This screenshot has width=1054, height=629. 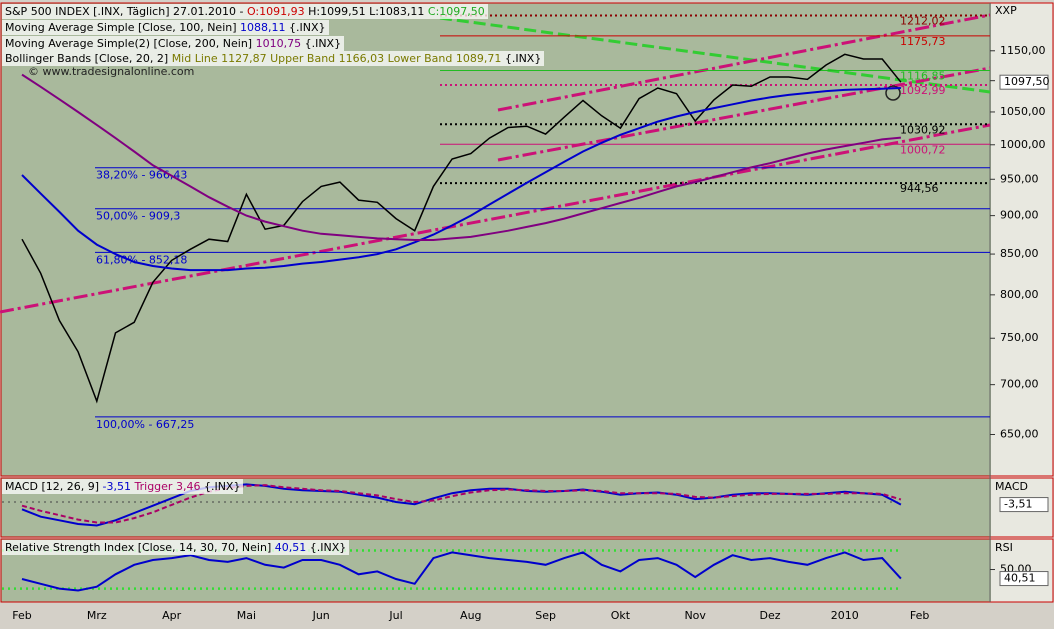 I want to click on x-tick-label: Dez, so click(x=769, y=615).